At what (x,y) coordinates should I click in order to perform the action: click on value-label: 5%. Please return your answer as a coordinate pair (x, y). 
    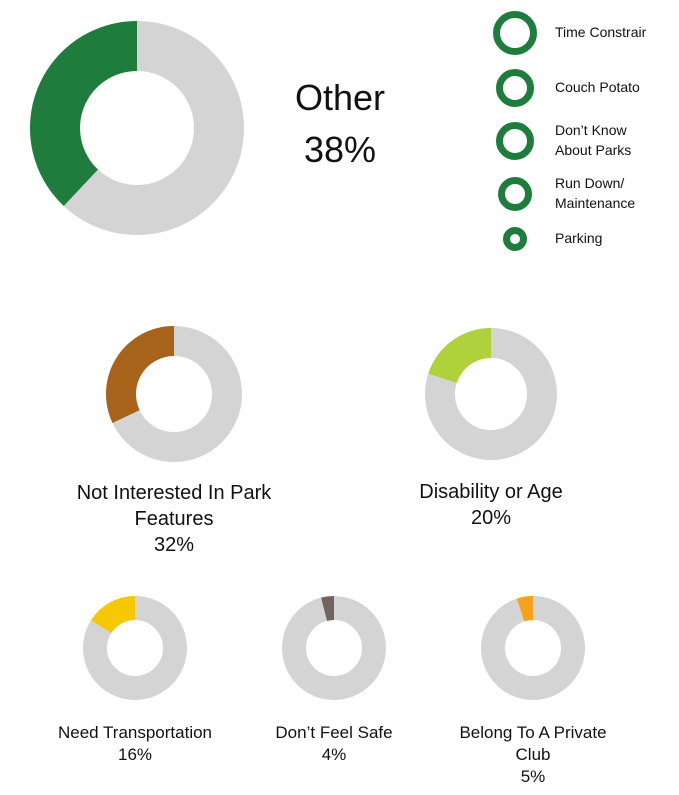
    Looking at the image, I should click on (533, 776).